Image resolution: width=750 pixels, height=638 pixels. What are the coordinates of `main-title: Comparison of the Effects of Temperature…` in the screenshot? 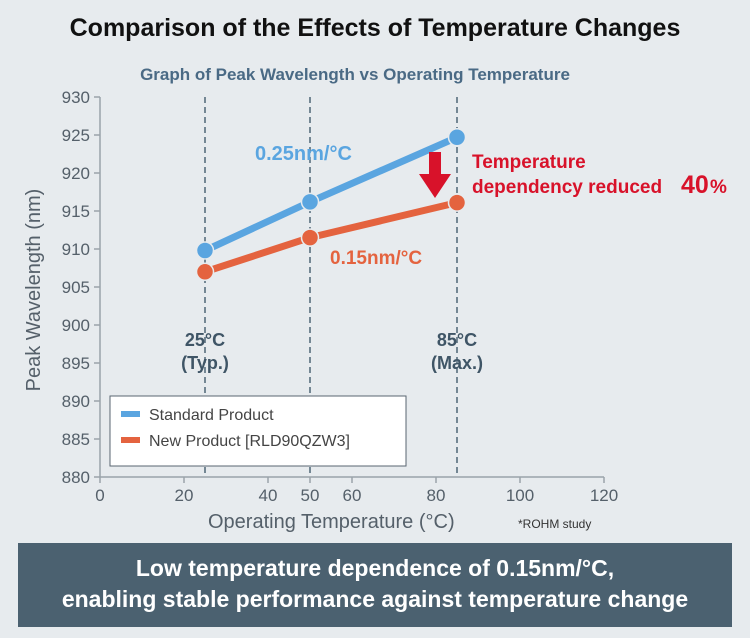 It's located at (375, 28).